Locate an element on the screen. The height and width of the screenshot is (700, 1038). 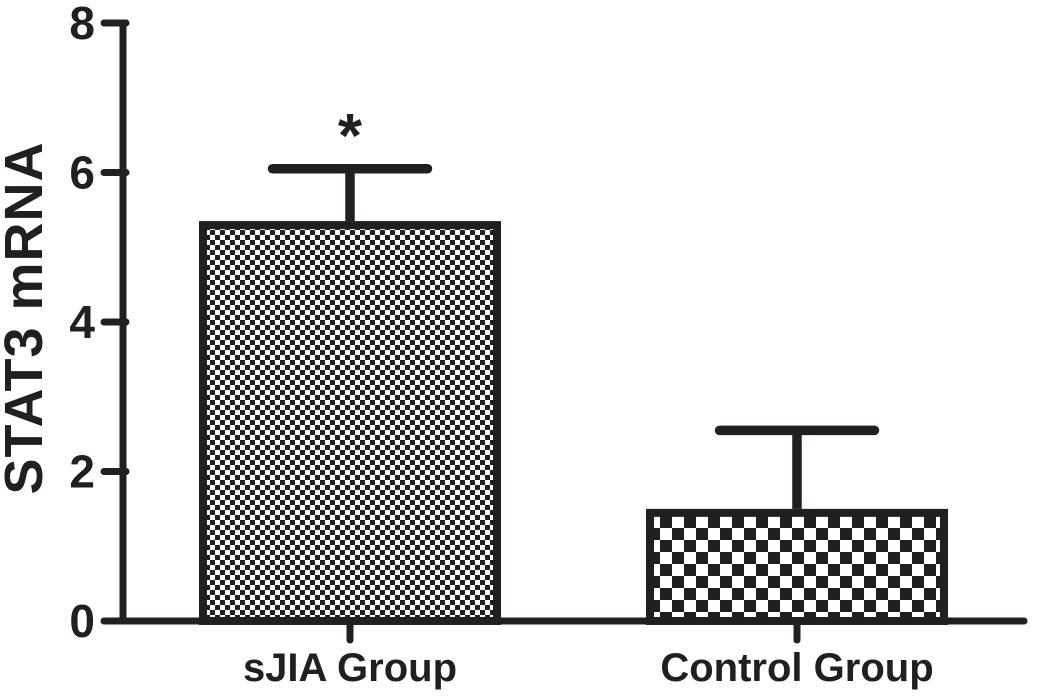
y-axis-label: STAT3 mRNA is located at coordinates (27, 317).